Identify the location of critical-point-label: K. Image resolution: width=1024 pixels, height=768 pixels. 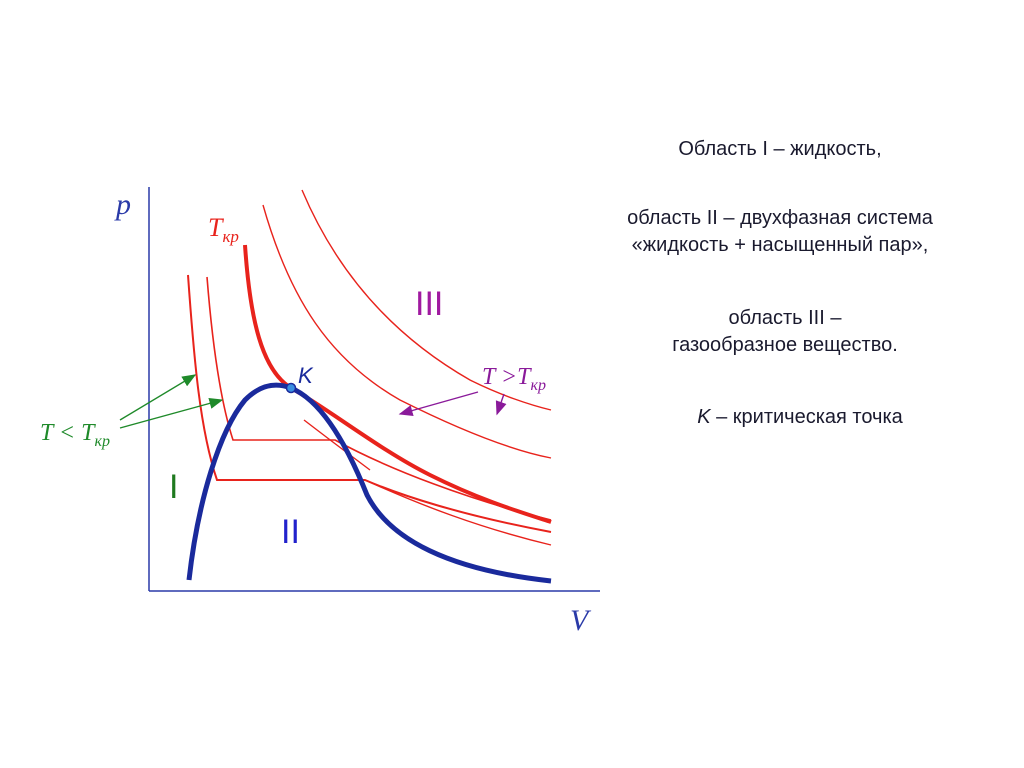
(306, 375).